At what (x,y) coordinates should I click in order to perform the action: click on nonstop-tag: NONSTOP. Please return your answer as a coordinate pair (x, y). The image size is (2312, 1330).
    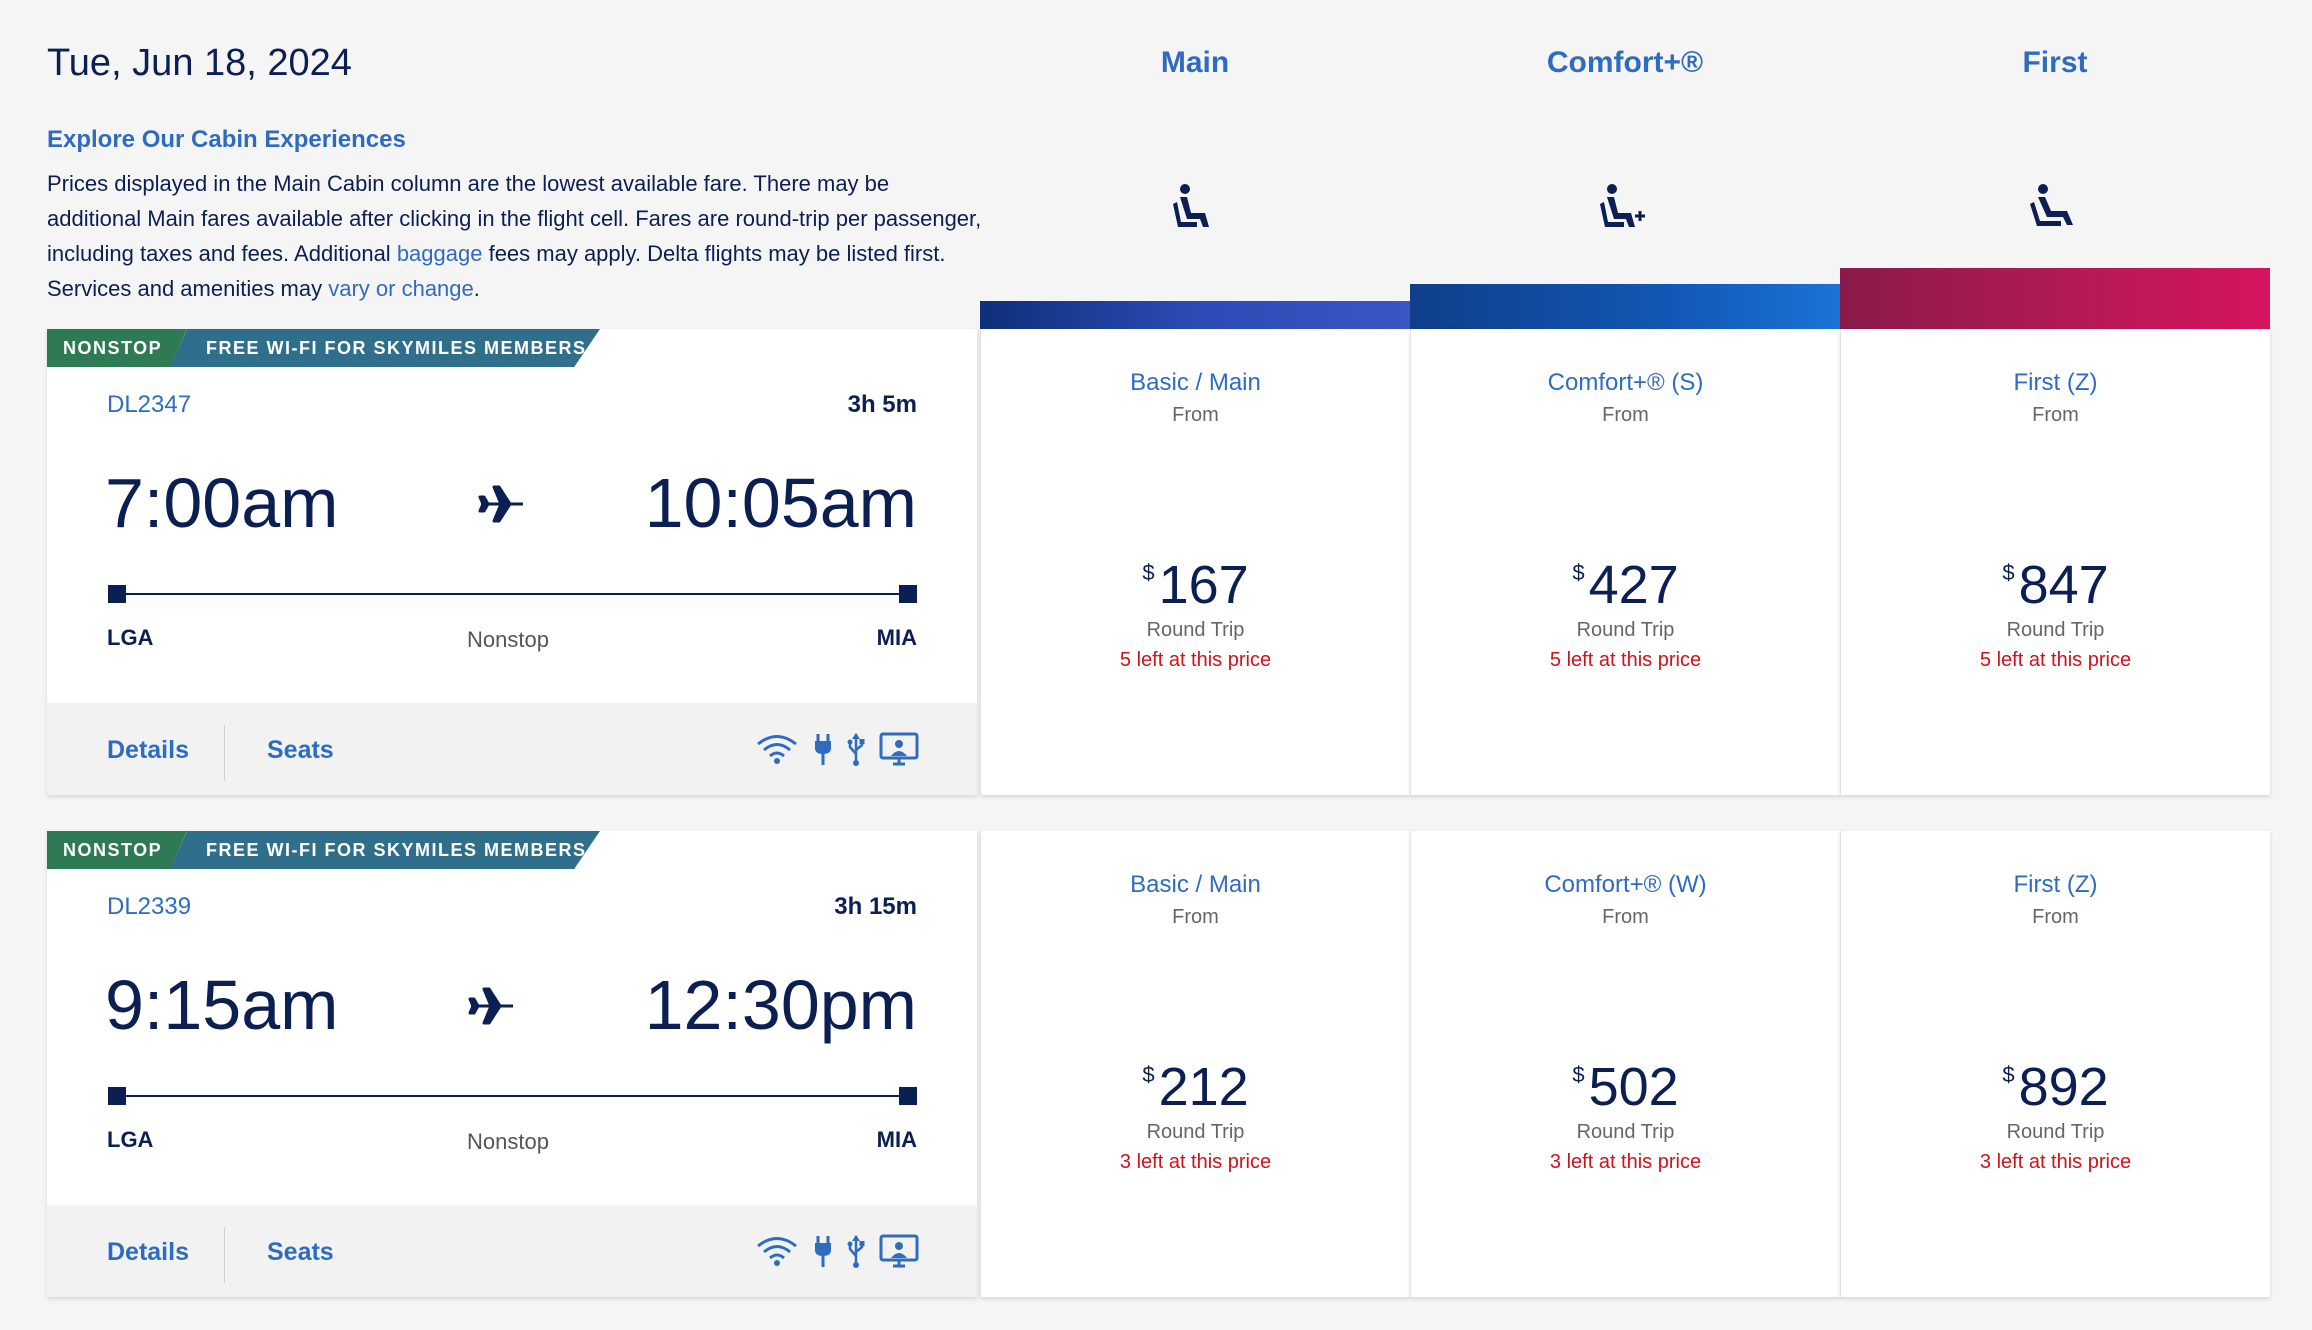
    Looking at the image, I should click on (117, 348).